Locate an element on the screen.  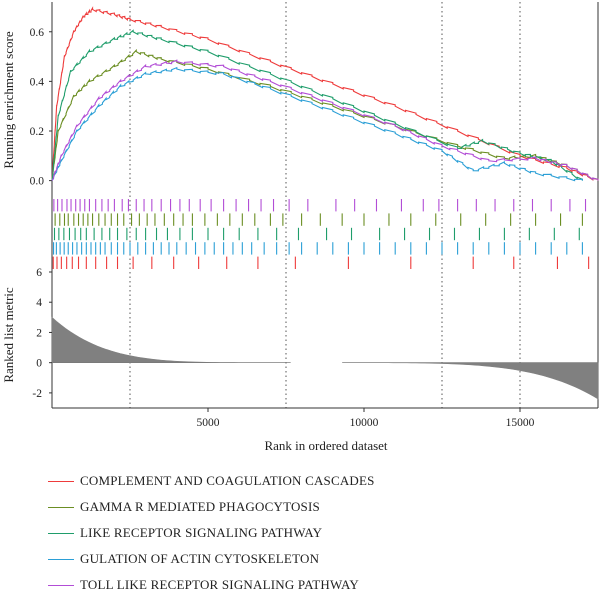
legend-label: GAMMA R MEDIATED PHAGOCYTOSIS is located at coordinates (200, 506).